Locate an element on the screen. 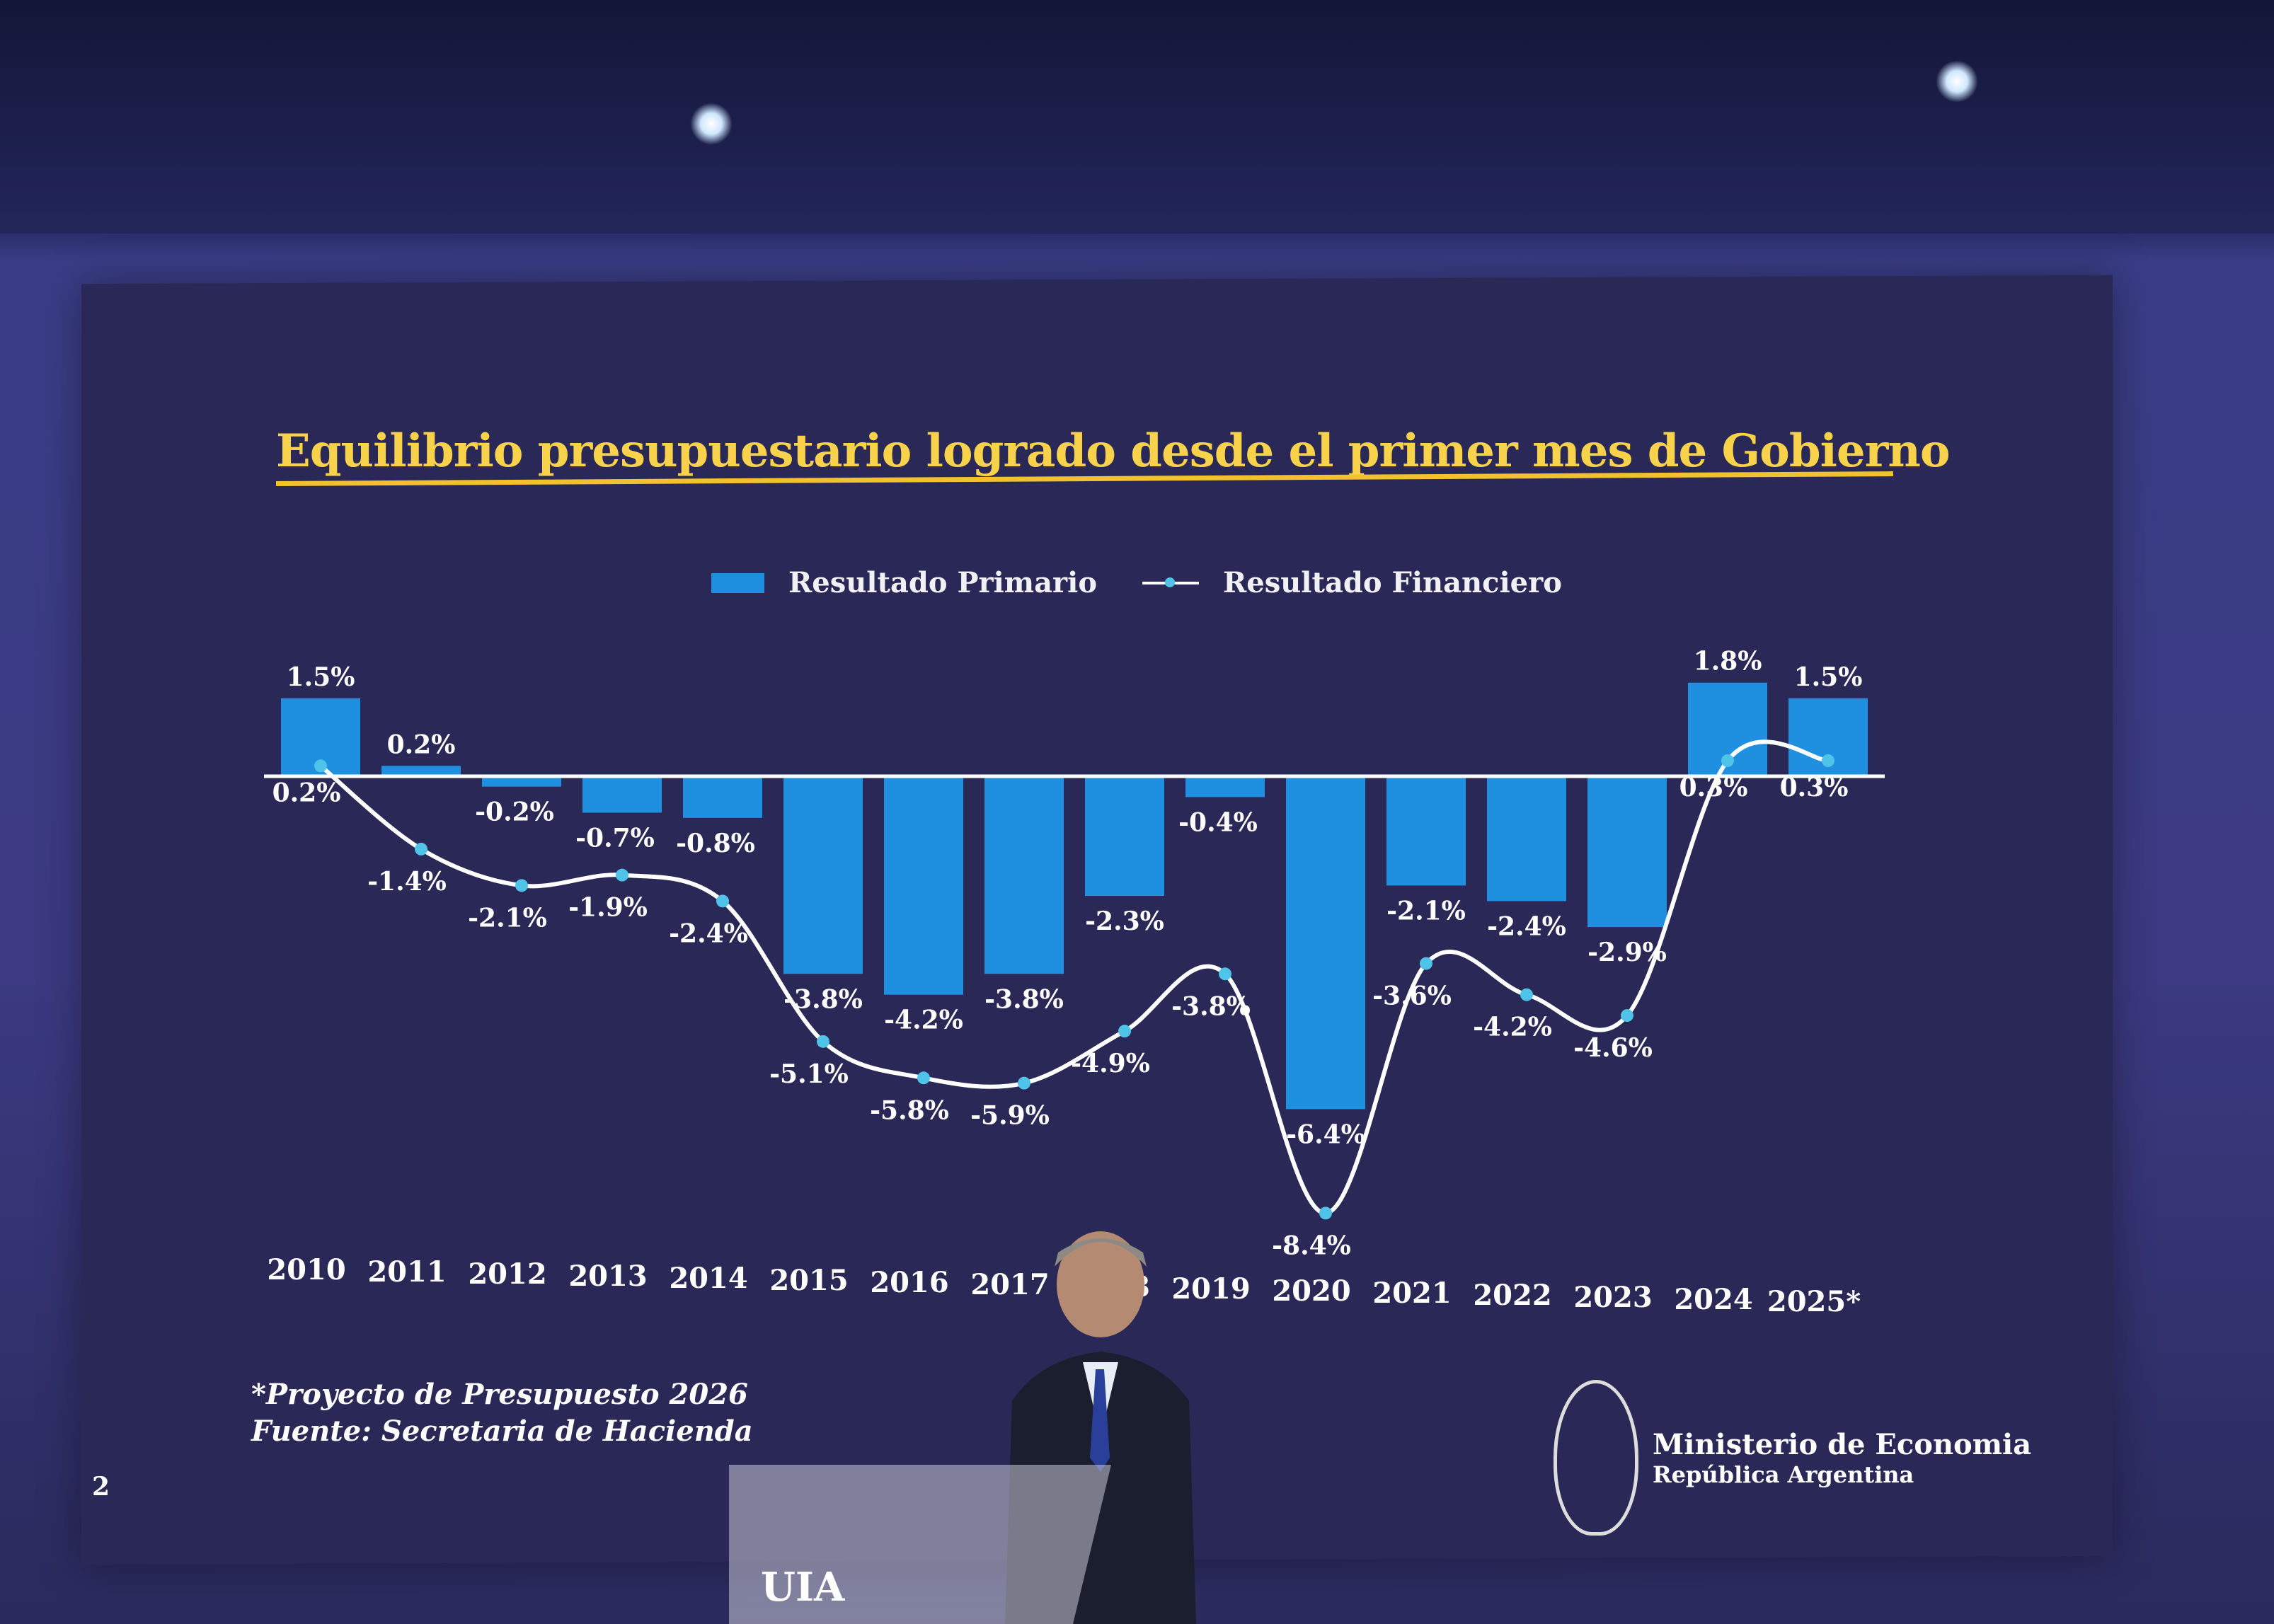 This screenshot has height=1624, width=2274. bar-value-label: -0.7% is located at coordinates (615, 838).